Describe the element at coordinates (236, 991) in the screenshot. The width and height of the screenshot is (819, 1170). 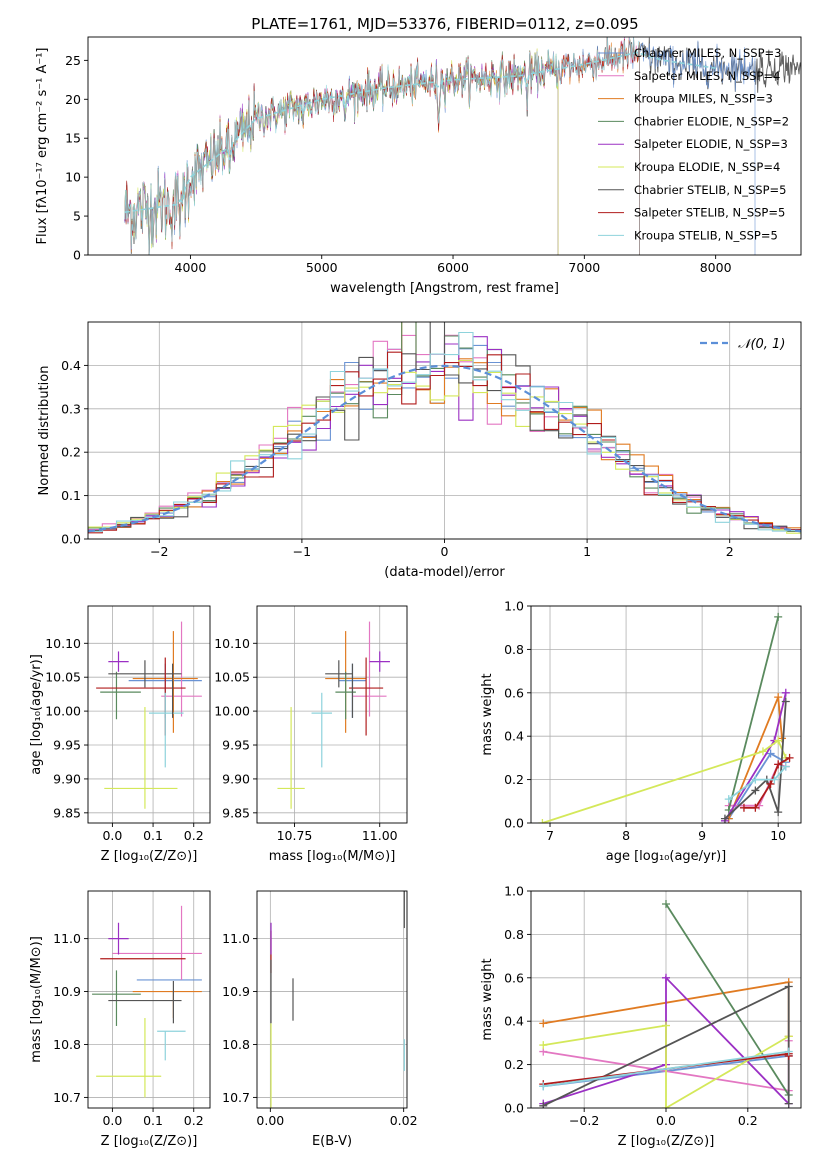
I see `y-tick-label: 10.9` at that location.